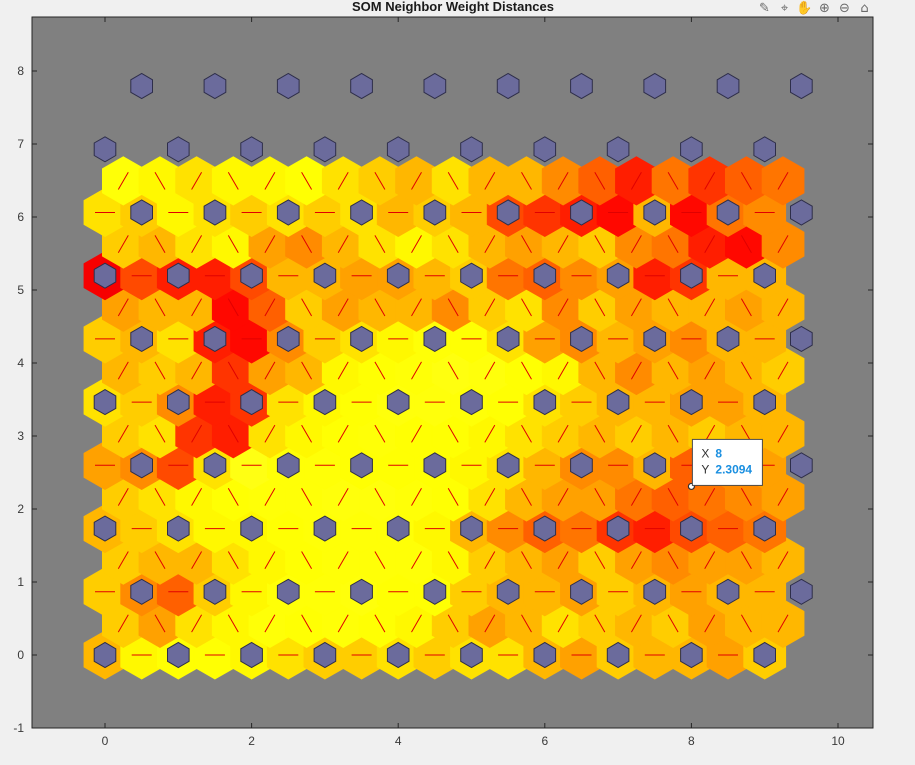 The image size is (915, 765). Describe the element at coordinates (784, 8) in the screenshot. I see `data-tips-icon: ⌖` at that location.